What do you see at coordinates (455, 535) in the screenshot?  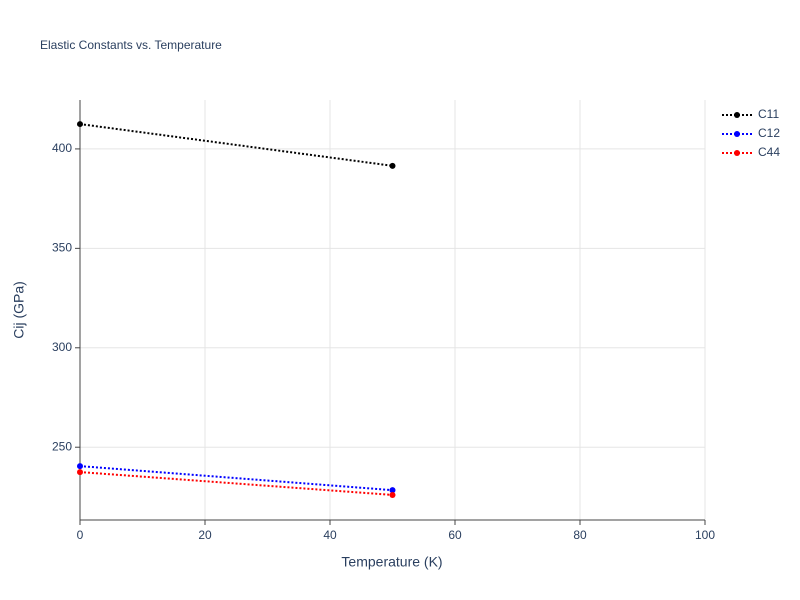 I see `x-tick-label: 60` at bounding box center [455, 535].